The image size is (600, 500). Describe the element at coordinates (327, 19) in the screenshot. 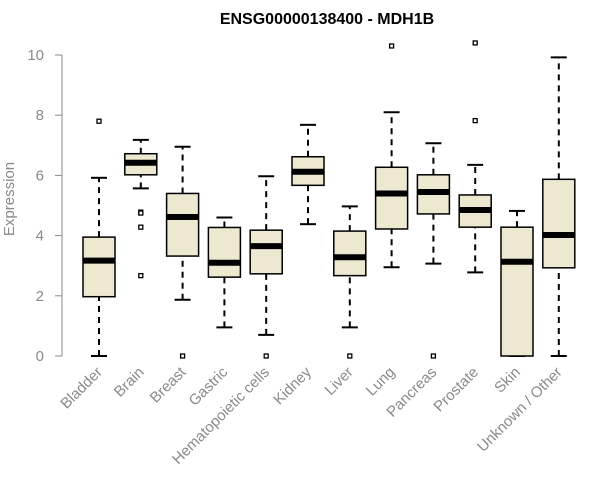

I see `chart-title: ENSG00000138400 - MDH1B` at that location.